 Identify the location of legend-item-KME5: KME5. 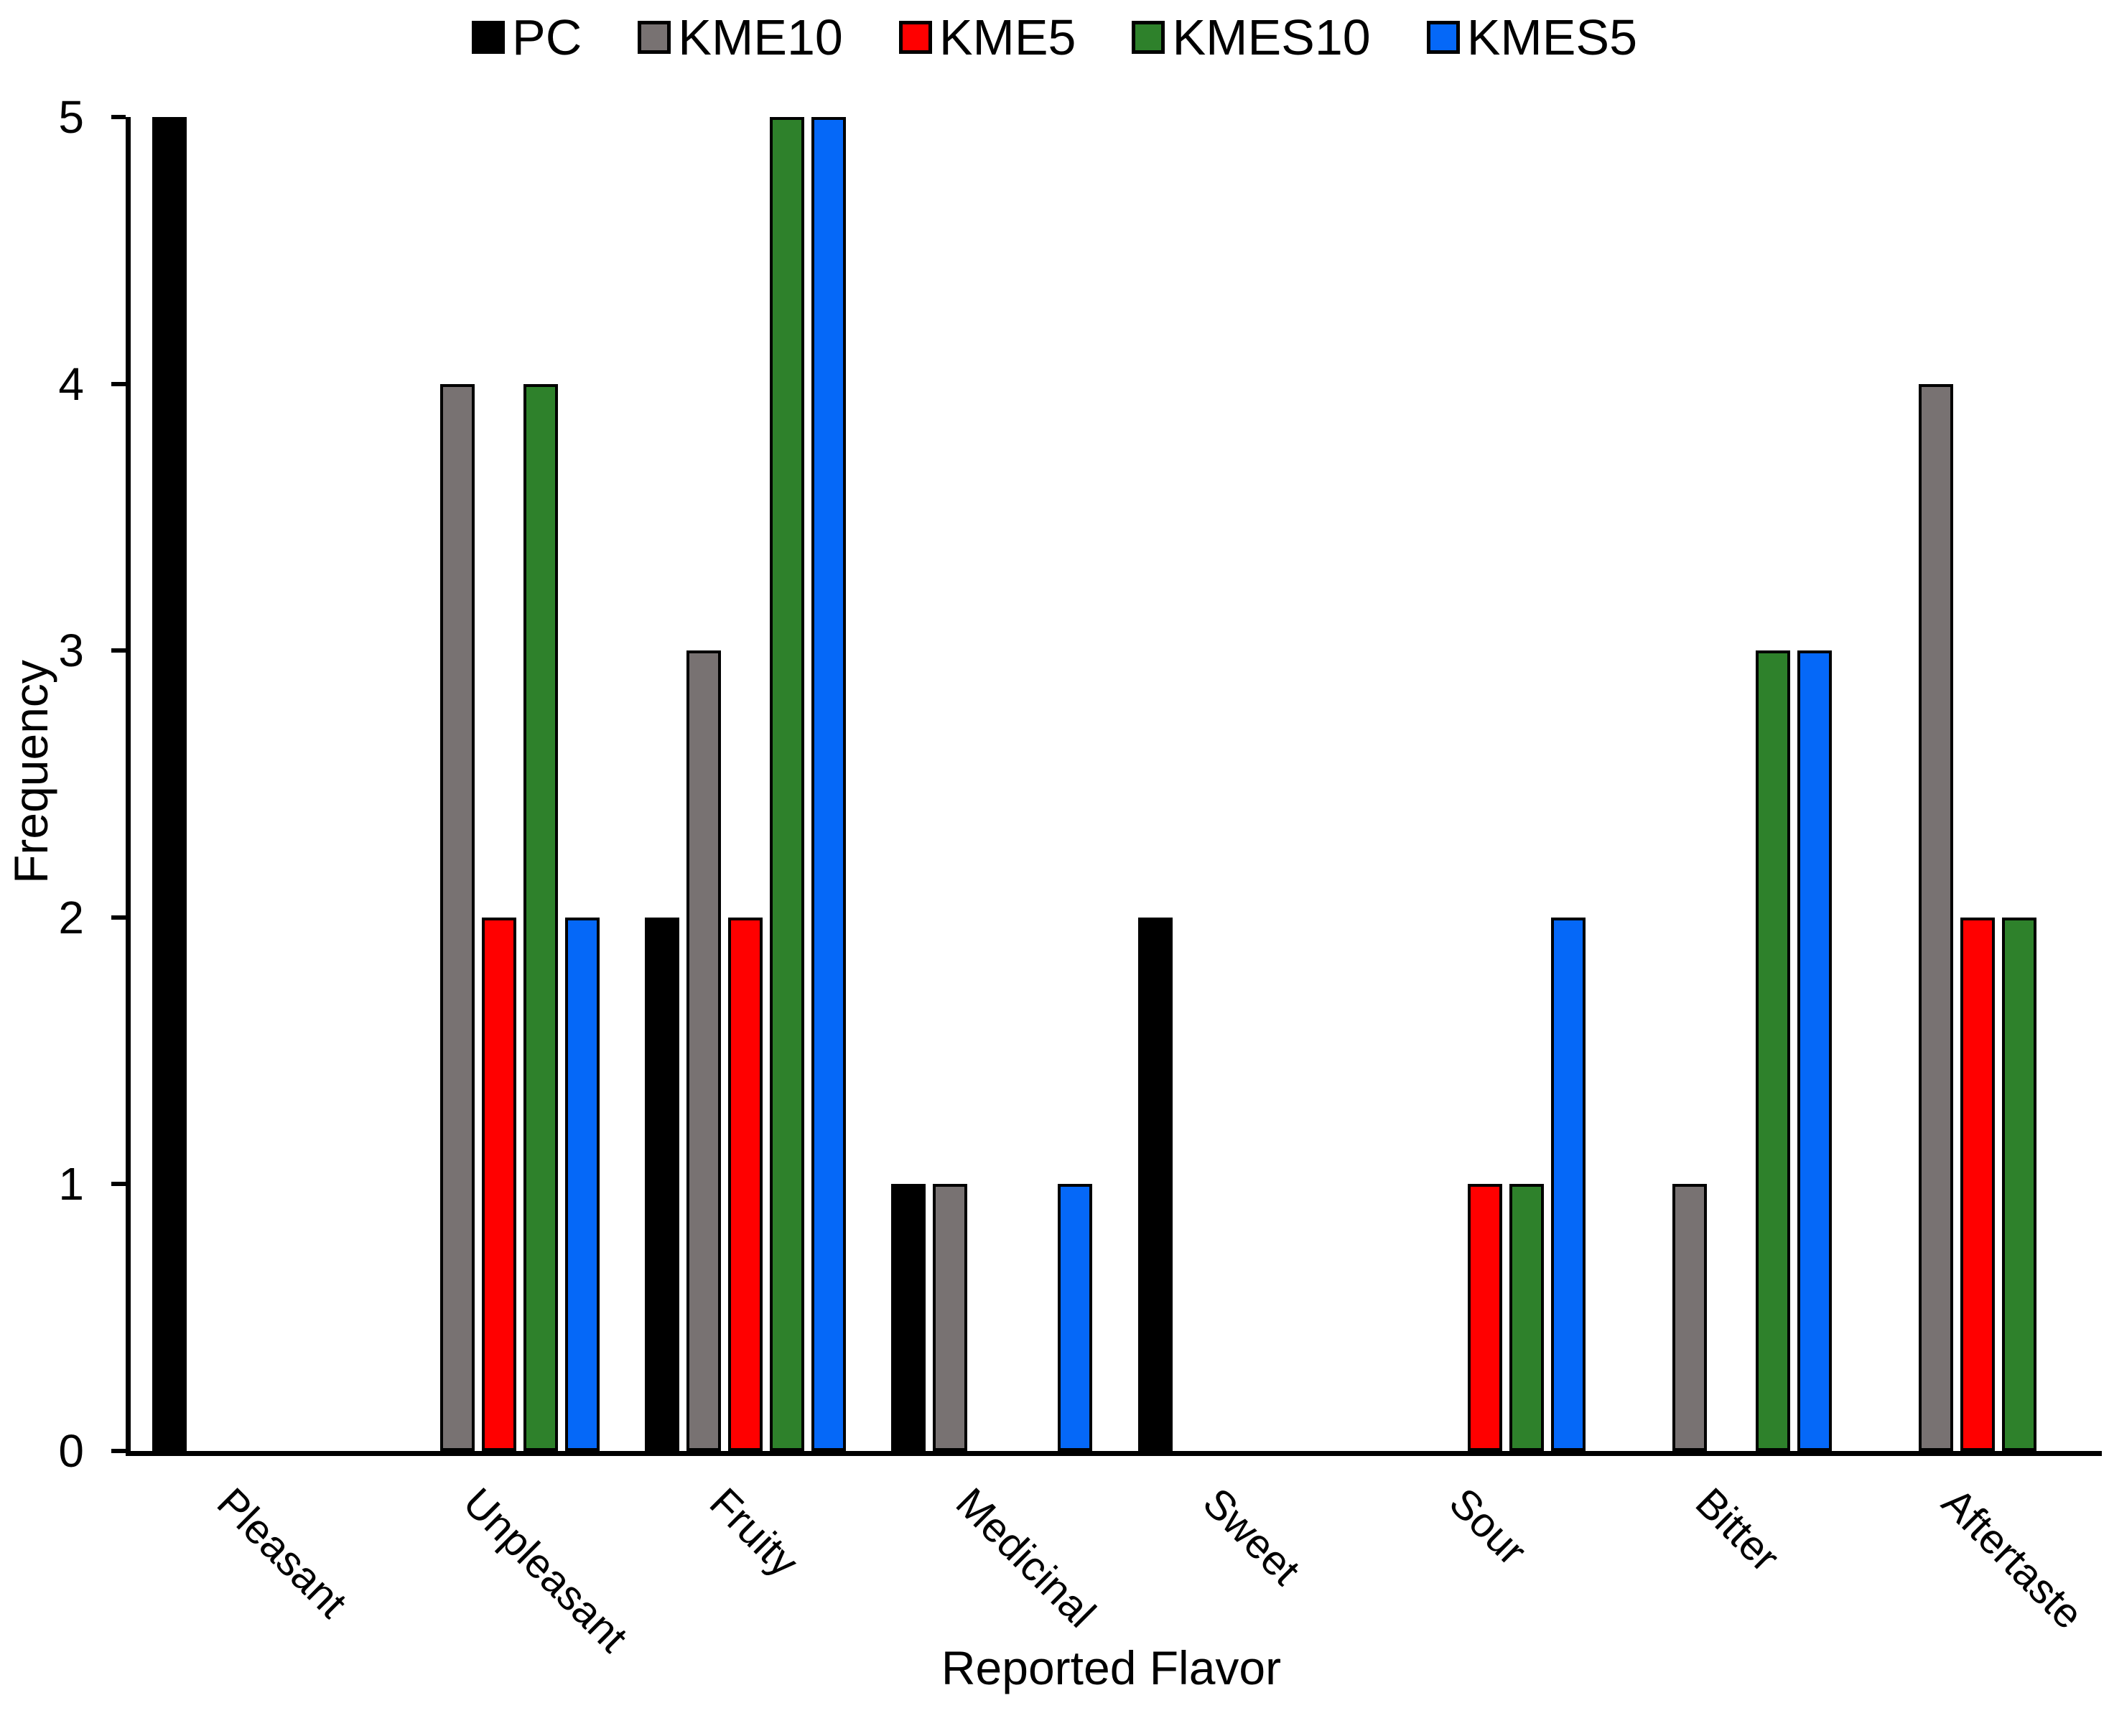
(987, 37).